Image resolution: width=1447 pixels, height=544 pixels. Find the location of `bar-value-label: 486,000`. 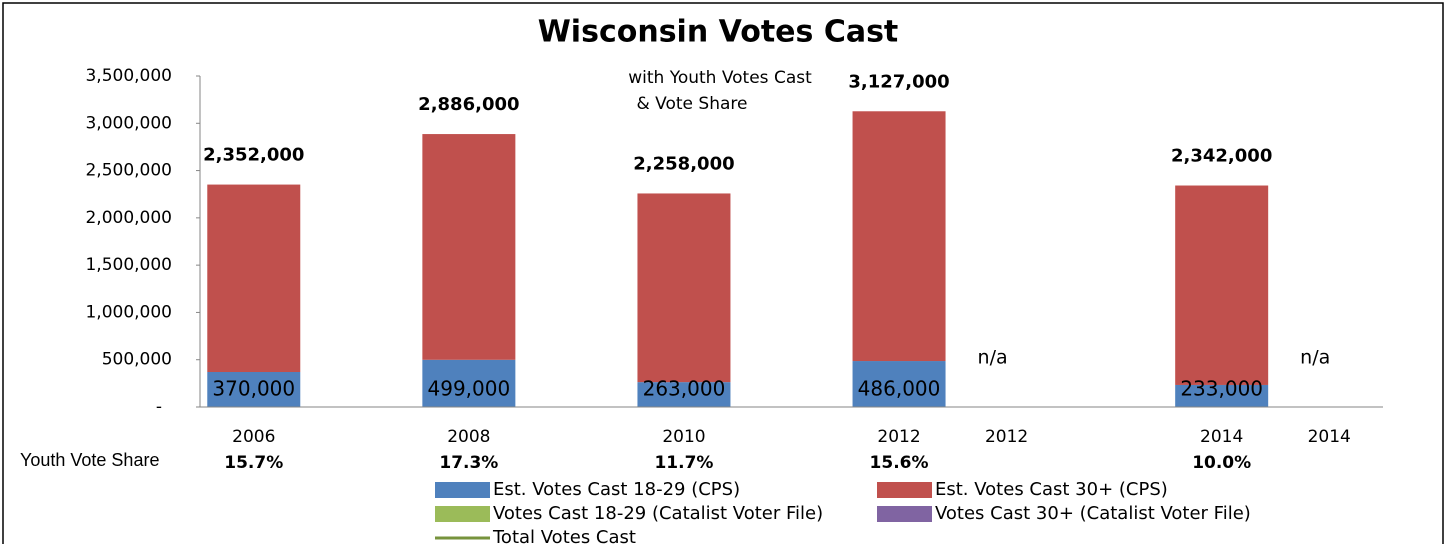

bar-value-label: 486,000 is located at coordinates (899, 389).